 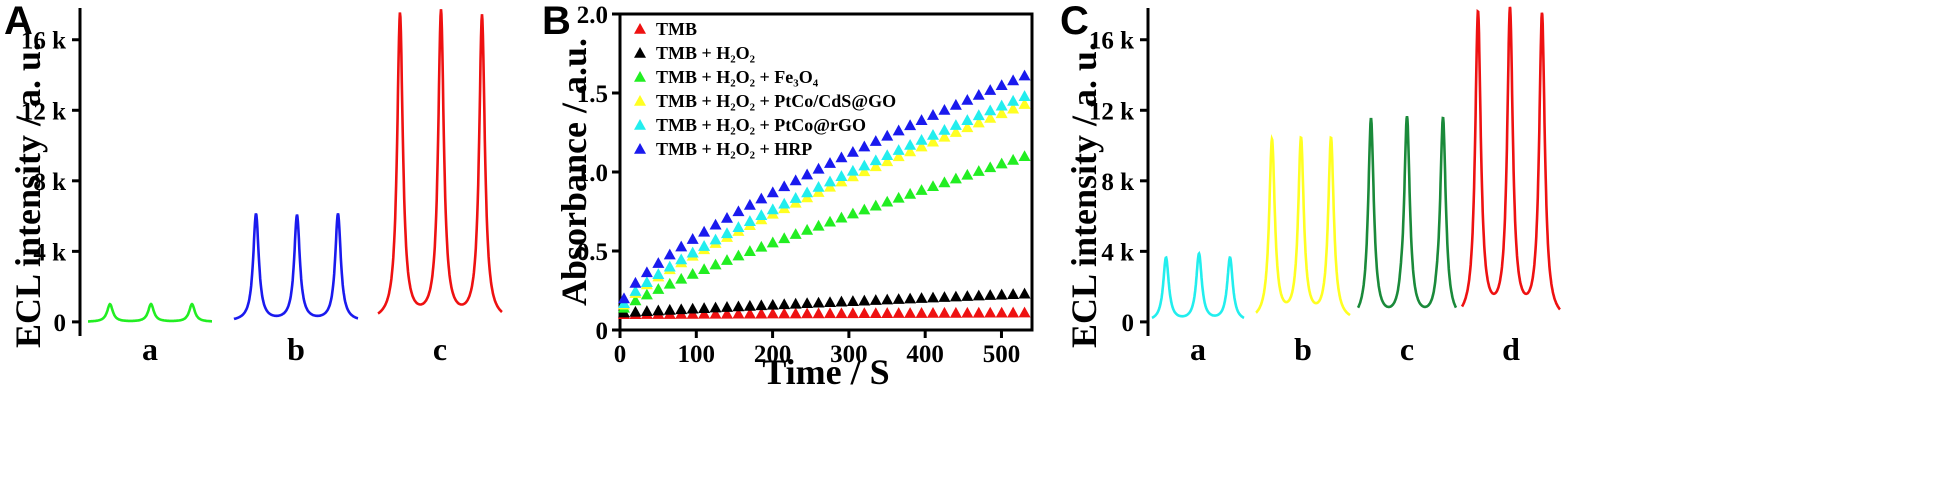 What do you see at coordinates (825, 372) in the screenshot?
I see `panel-b-x-axis-label: Time / S` at bounding box center [825, 372].